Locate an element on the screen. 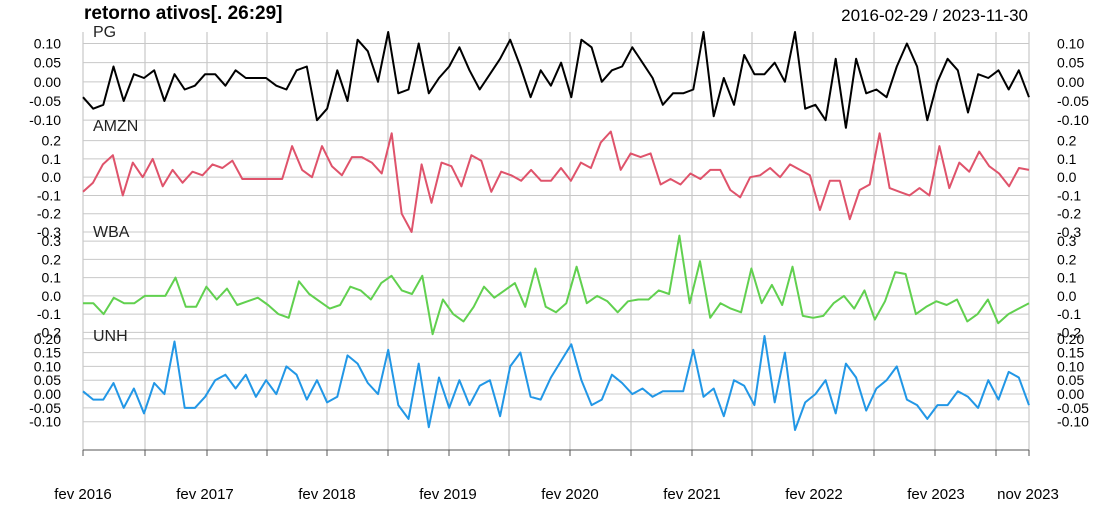  chart-title: retorno ativos[. 26:29] is located at coordinates (183, 13).